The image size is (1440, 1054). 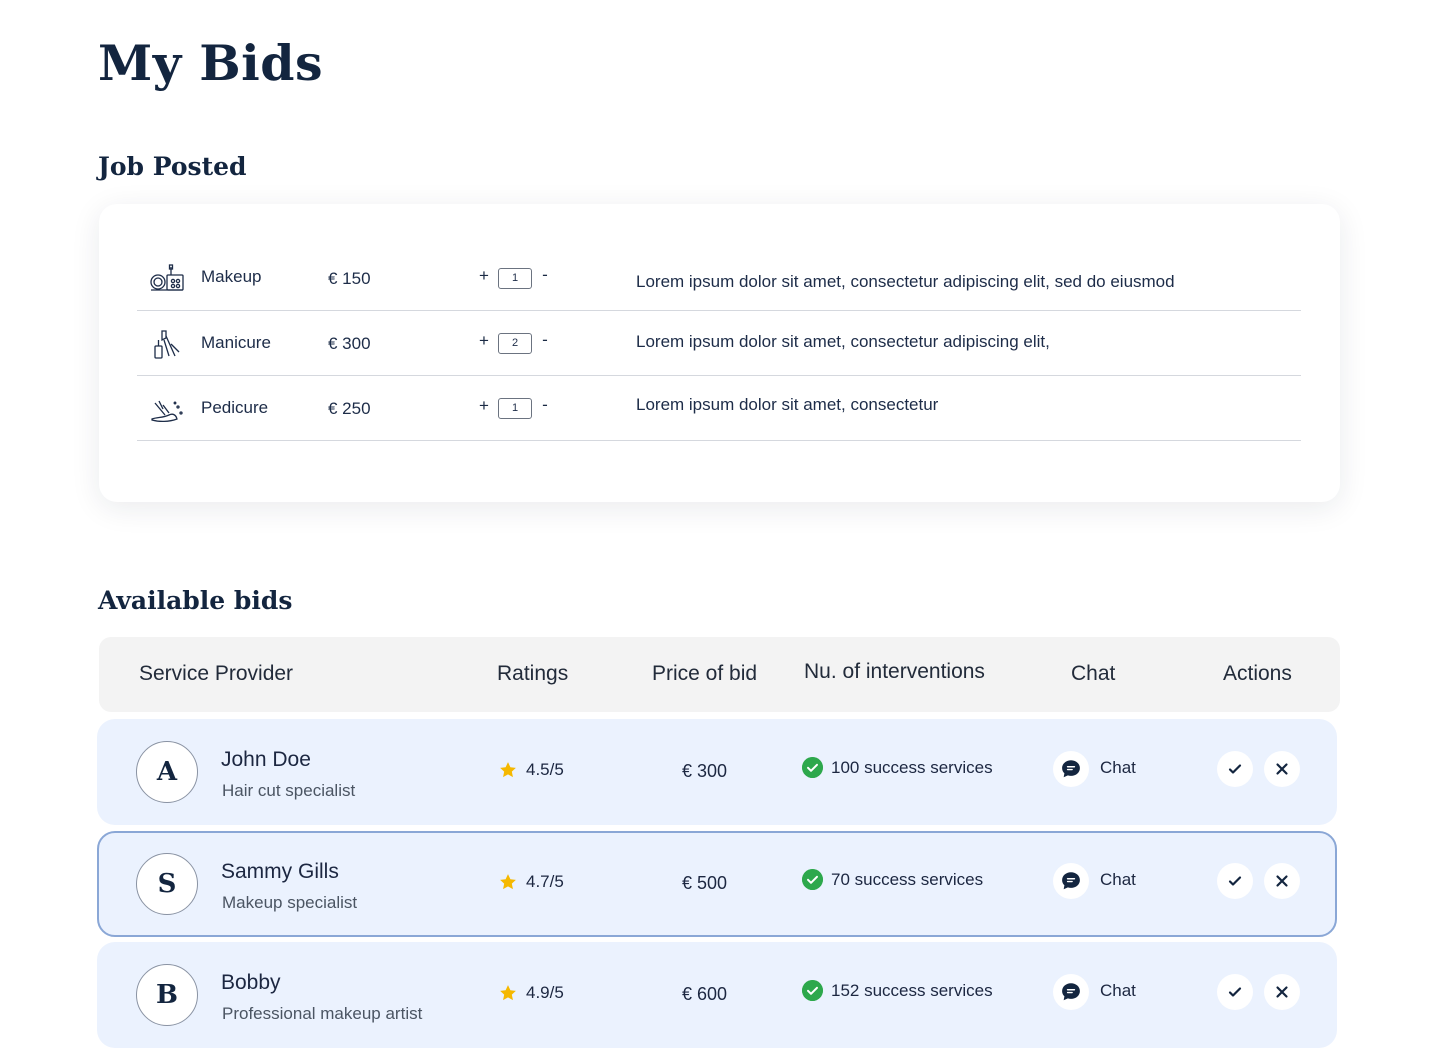 I want to click on makeup-icon, so click(x=167, y=277).